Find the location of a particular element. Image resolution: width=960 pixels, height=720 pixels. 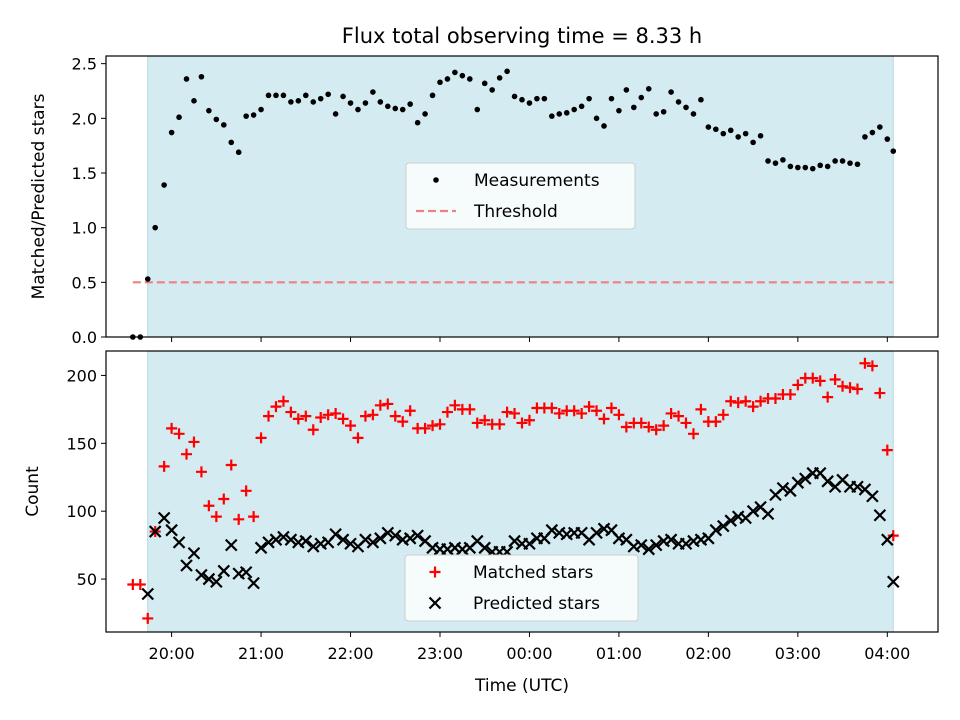

legend-swatch-plus is located at coordinates (435, 572).